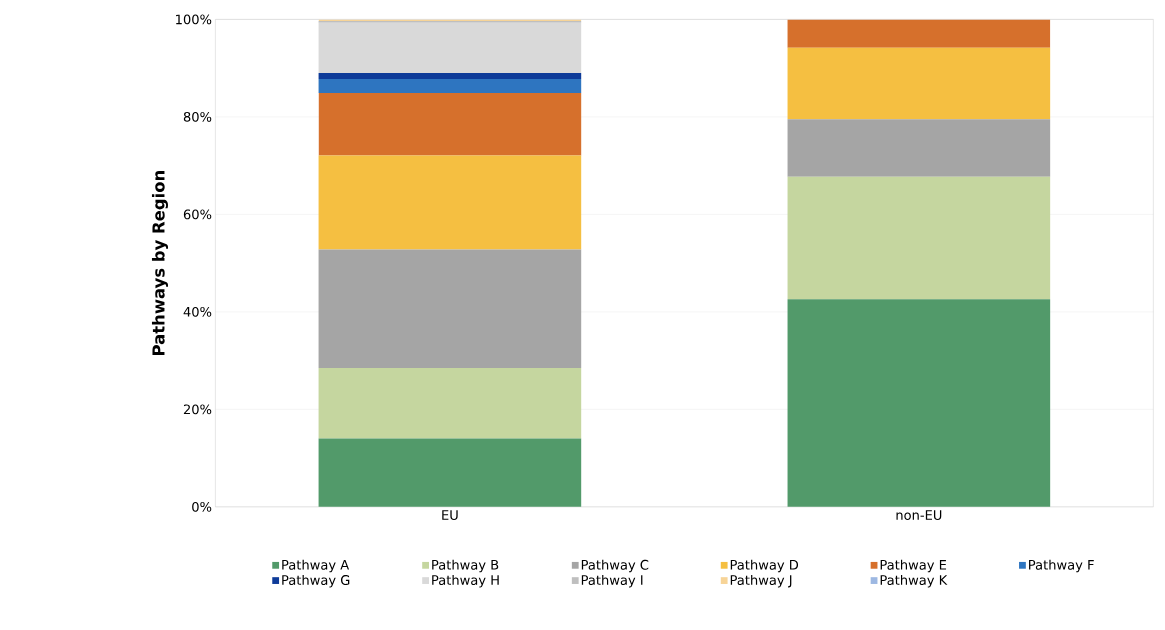  Describe the element at coordinates (197, 214) in the screenshot. I see `y-tick-label: 60%` at that location.